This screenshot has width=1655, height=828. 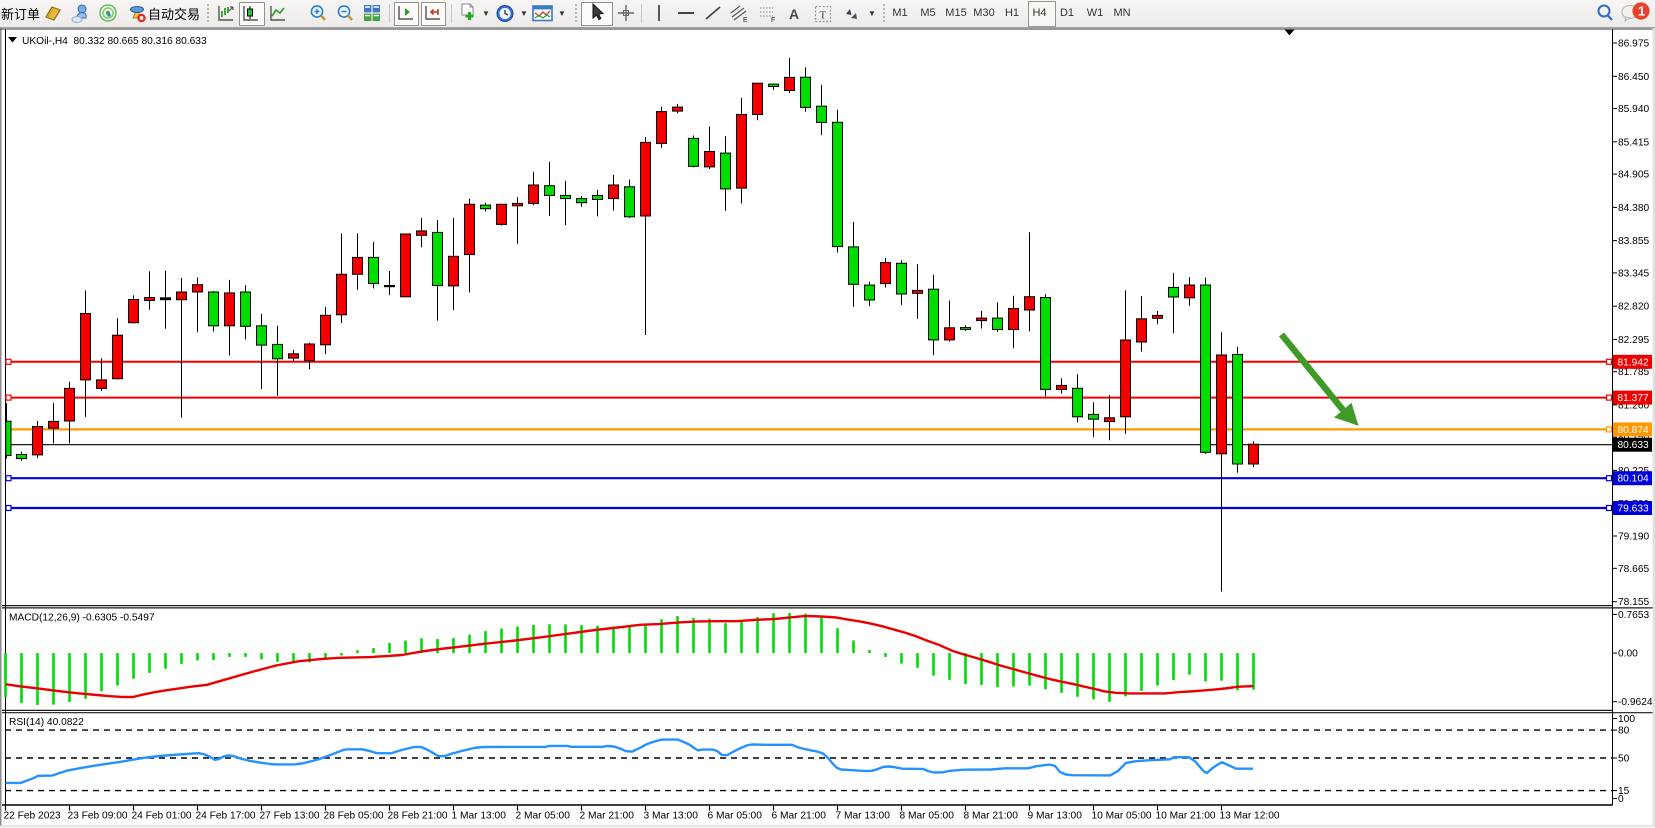 What do you see at coordinates (1641, 11) in the screenshot?
I see `svg-text: 1` at bounding box center [1641, 11].